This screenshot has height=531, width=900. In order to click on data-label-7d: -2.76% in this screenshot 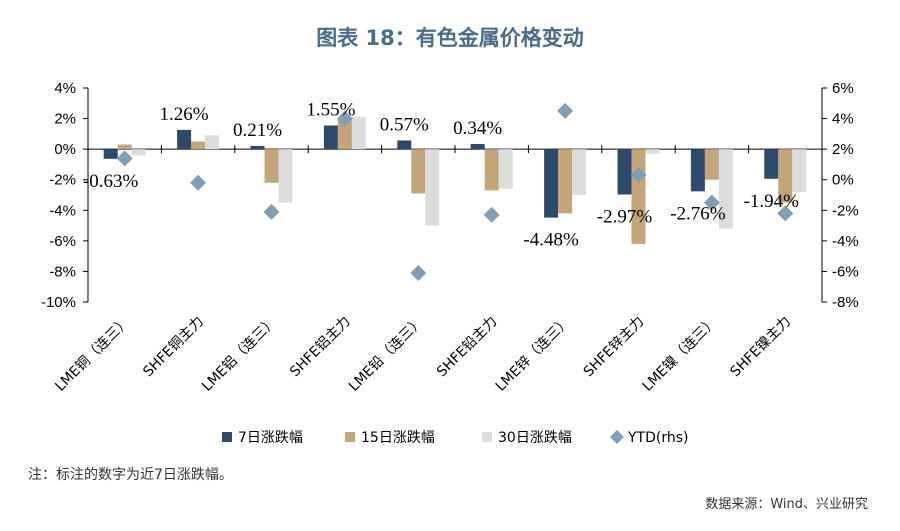, I will do `click(698, 213)`.